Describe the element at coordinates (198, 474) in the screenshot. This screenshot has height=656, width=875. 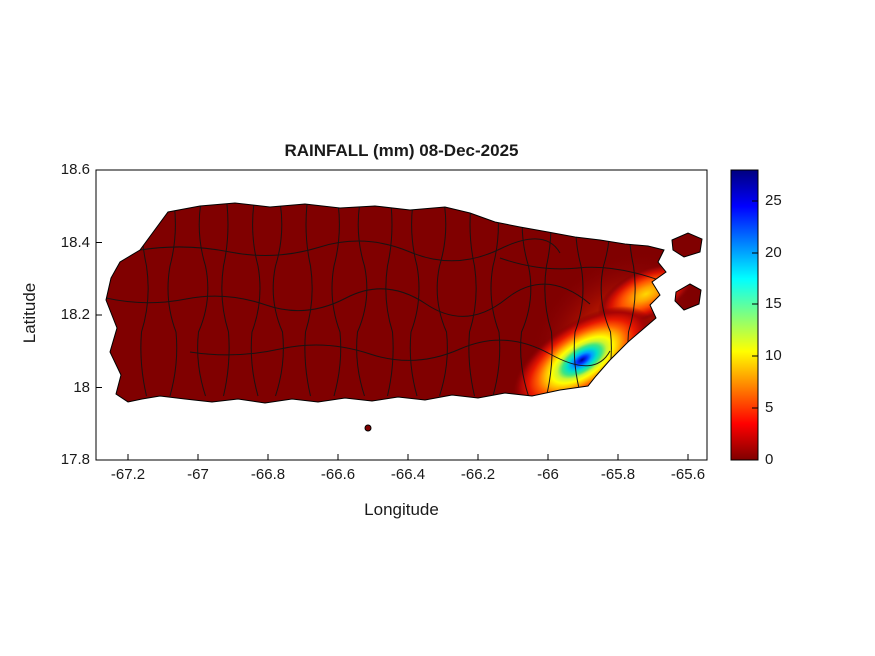
I see `x-tick-label: -67` at that location.